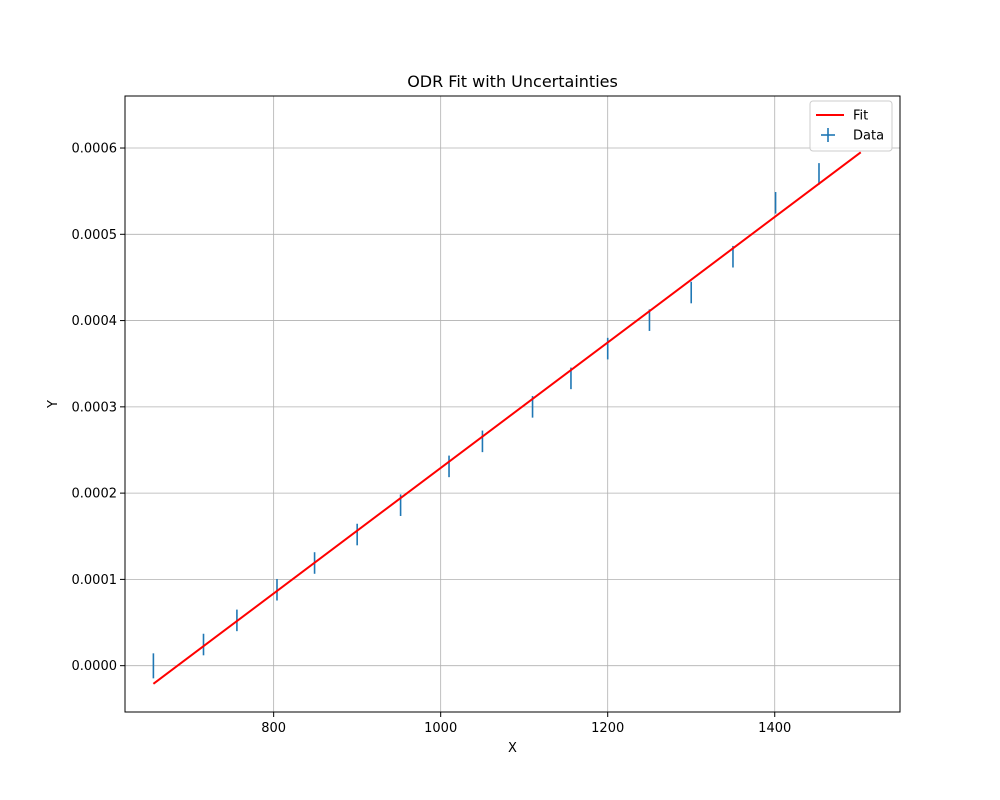 The width and height of the screenshot is (1000, 800). Describe the element at coordinates (95, 149) in the screenshot. I see `y-tick-label: 0.0006` at that location.